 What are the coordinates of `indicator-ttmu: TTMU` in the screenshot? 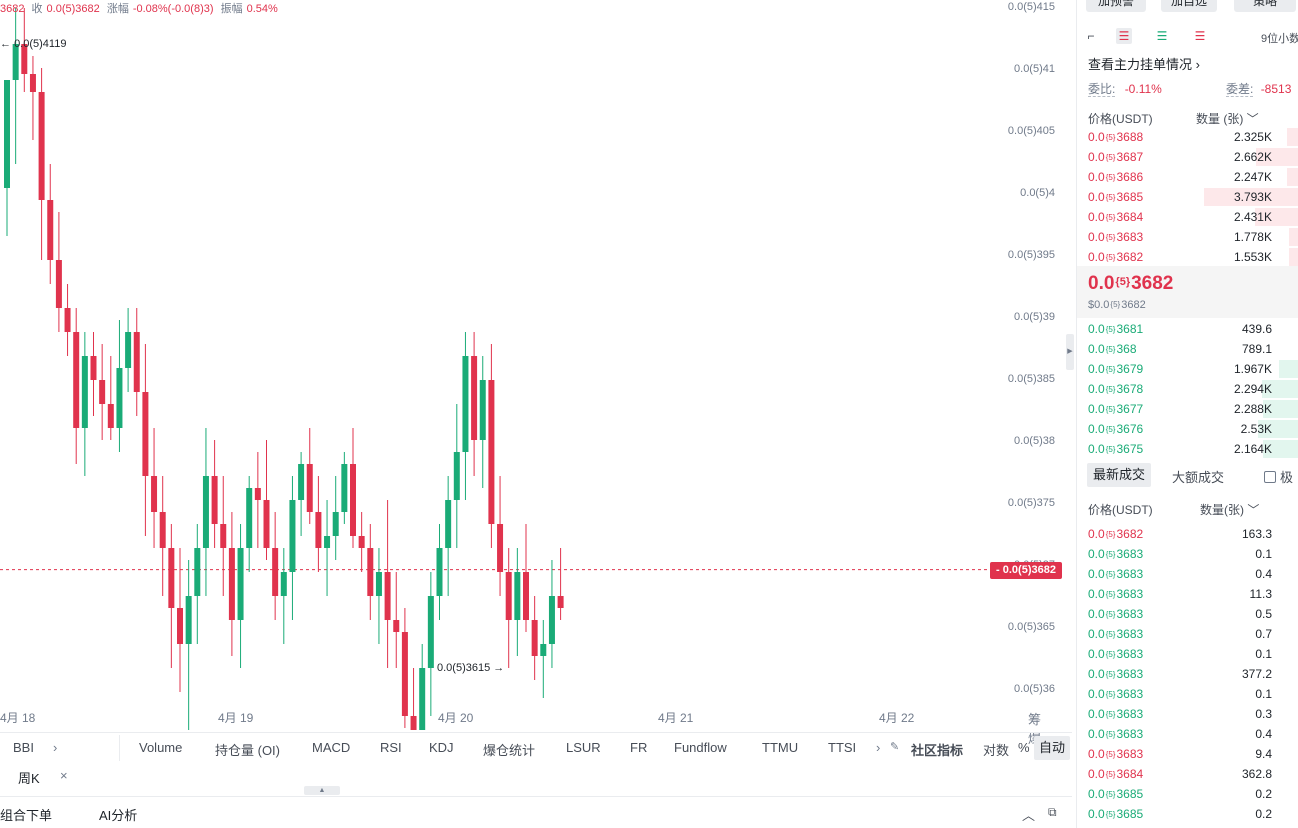 It's located at (780, 747).